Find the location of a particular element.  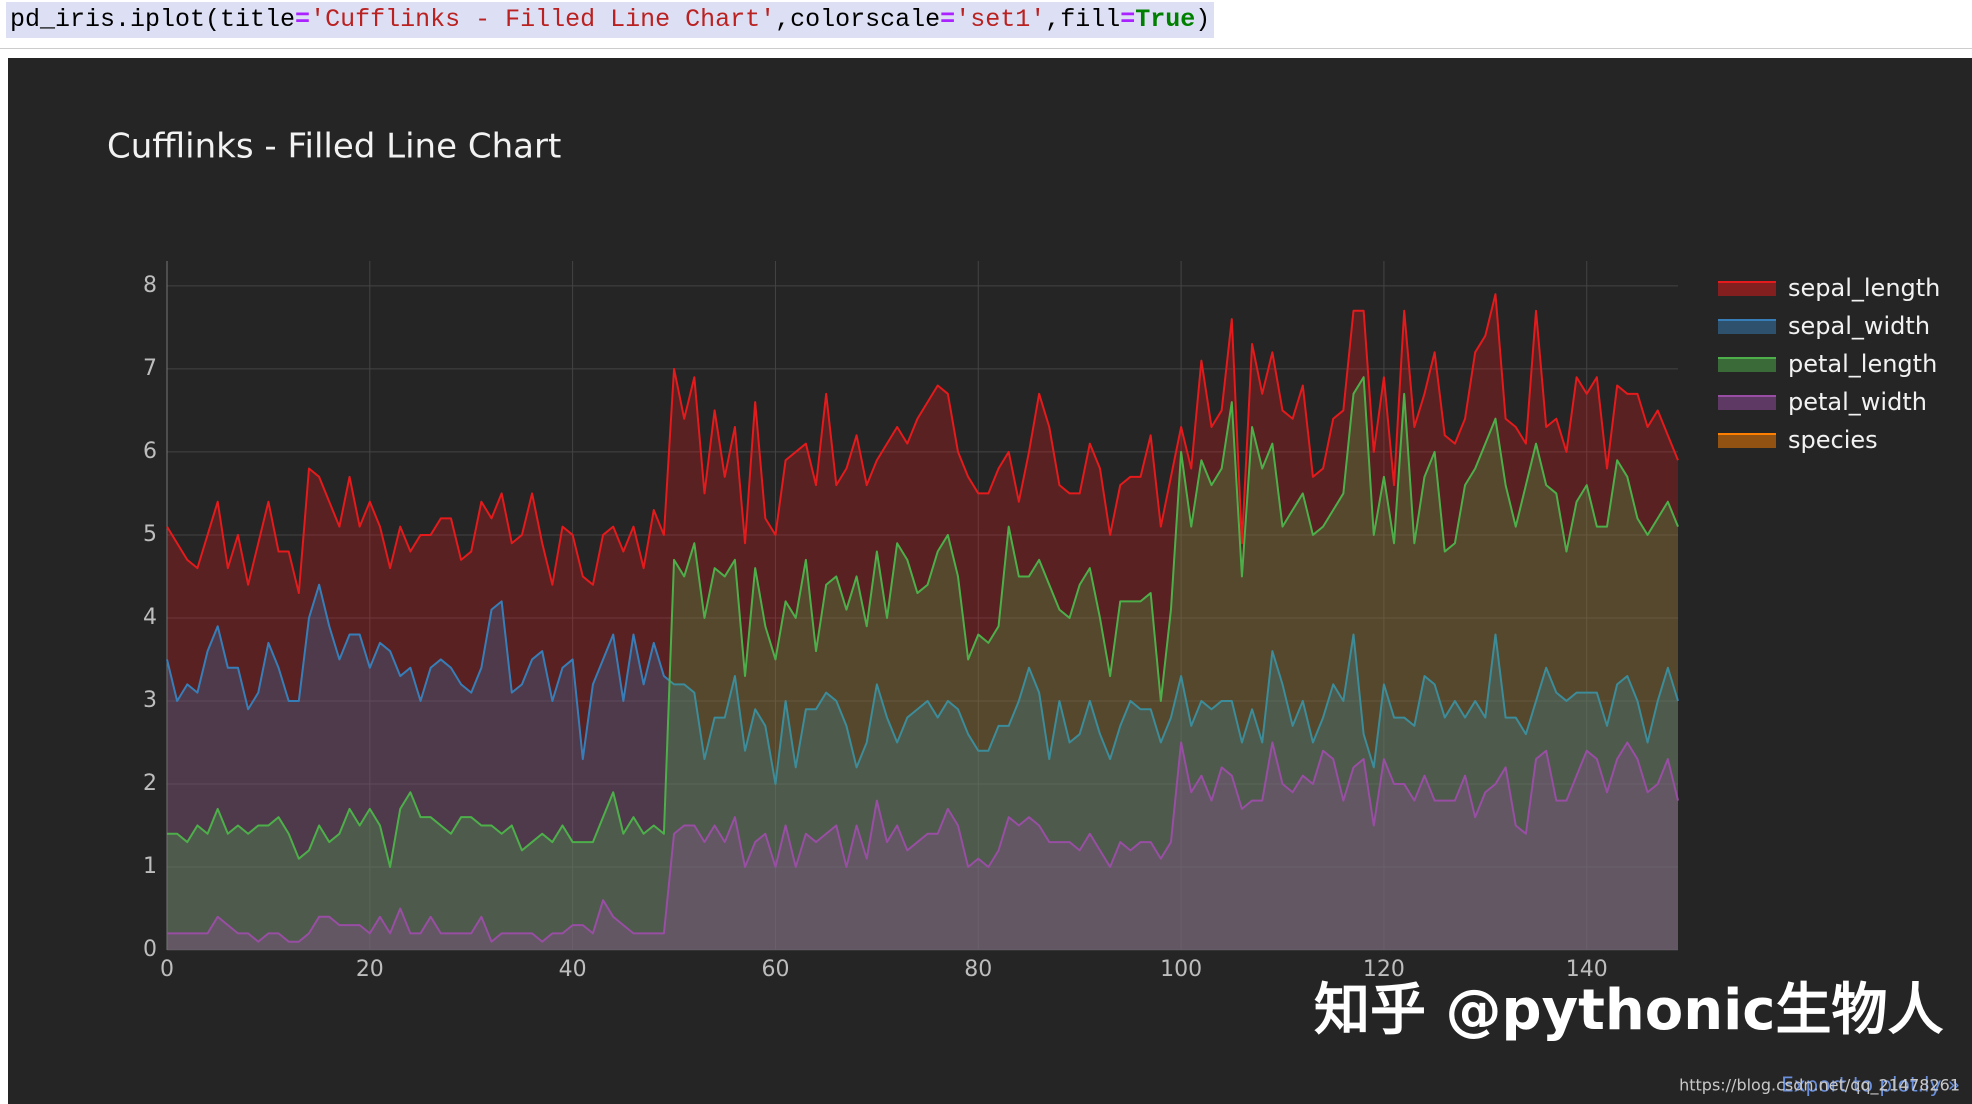

code-token: True is located at coordinates (1165, 19).